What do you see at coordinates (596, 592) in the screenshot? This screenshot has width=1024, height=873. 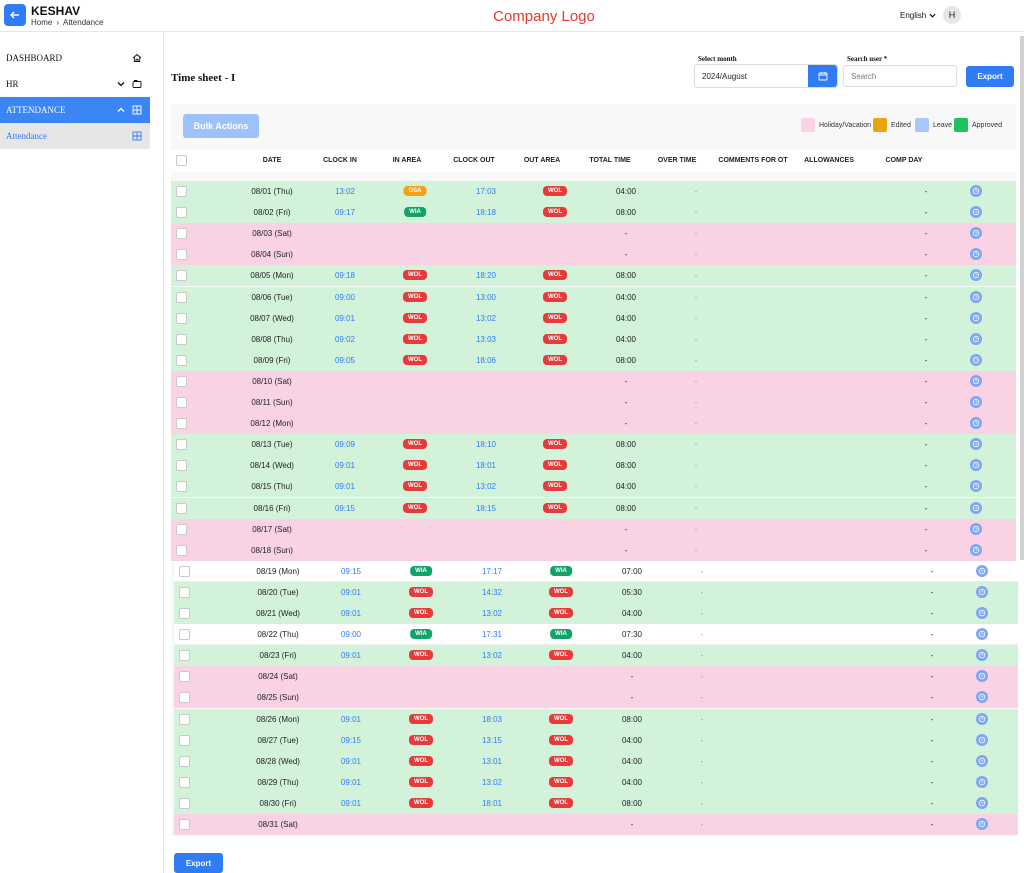 I see `table-row: 08/20 (Tue) 09:01 14:32 05:30 - - WOL WOL` at bounding box center [596, 592].